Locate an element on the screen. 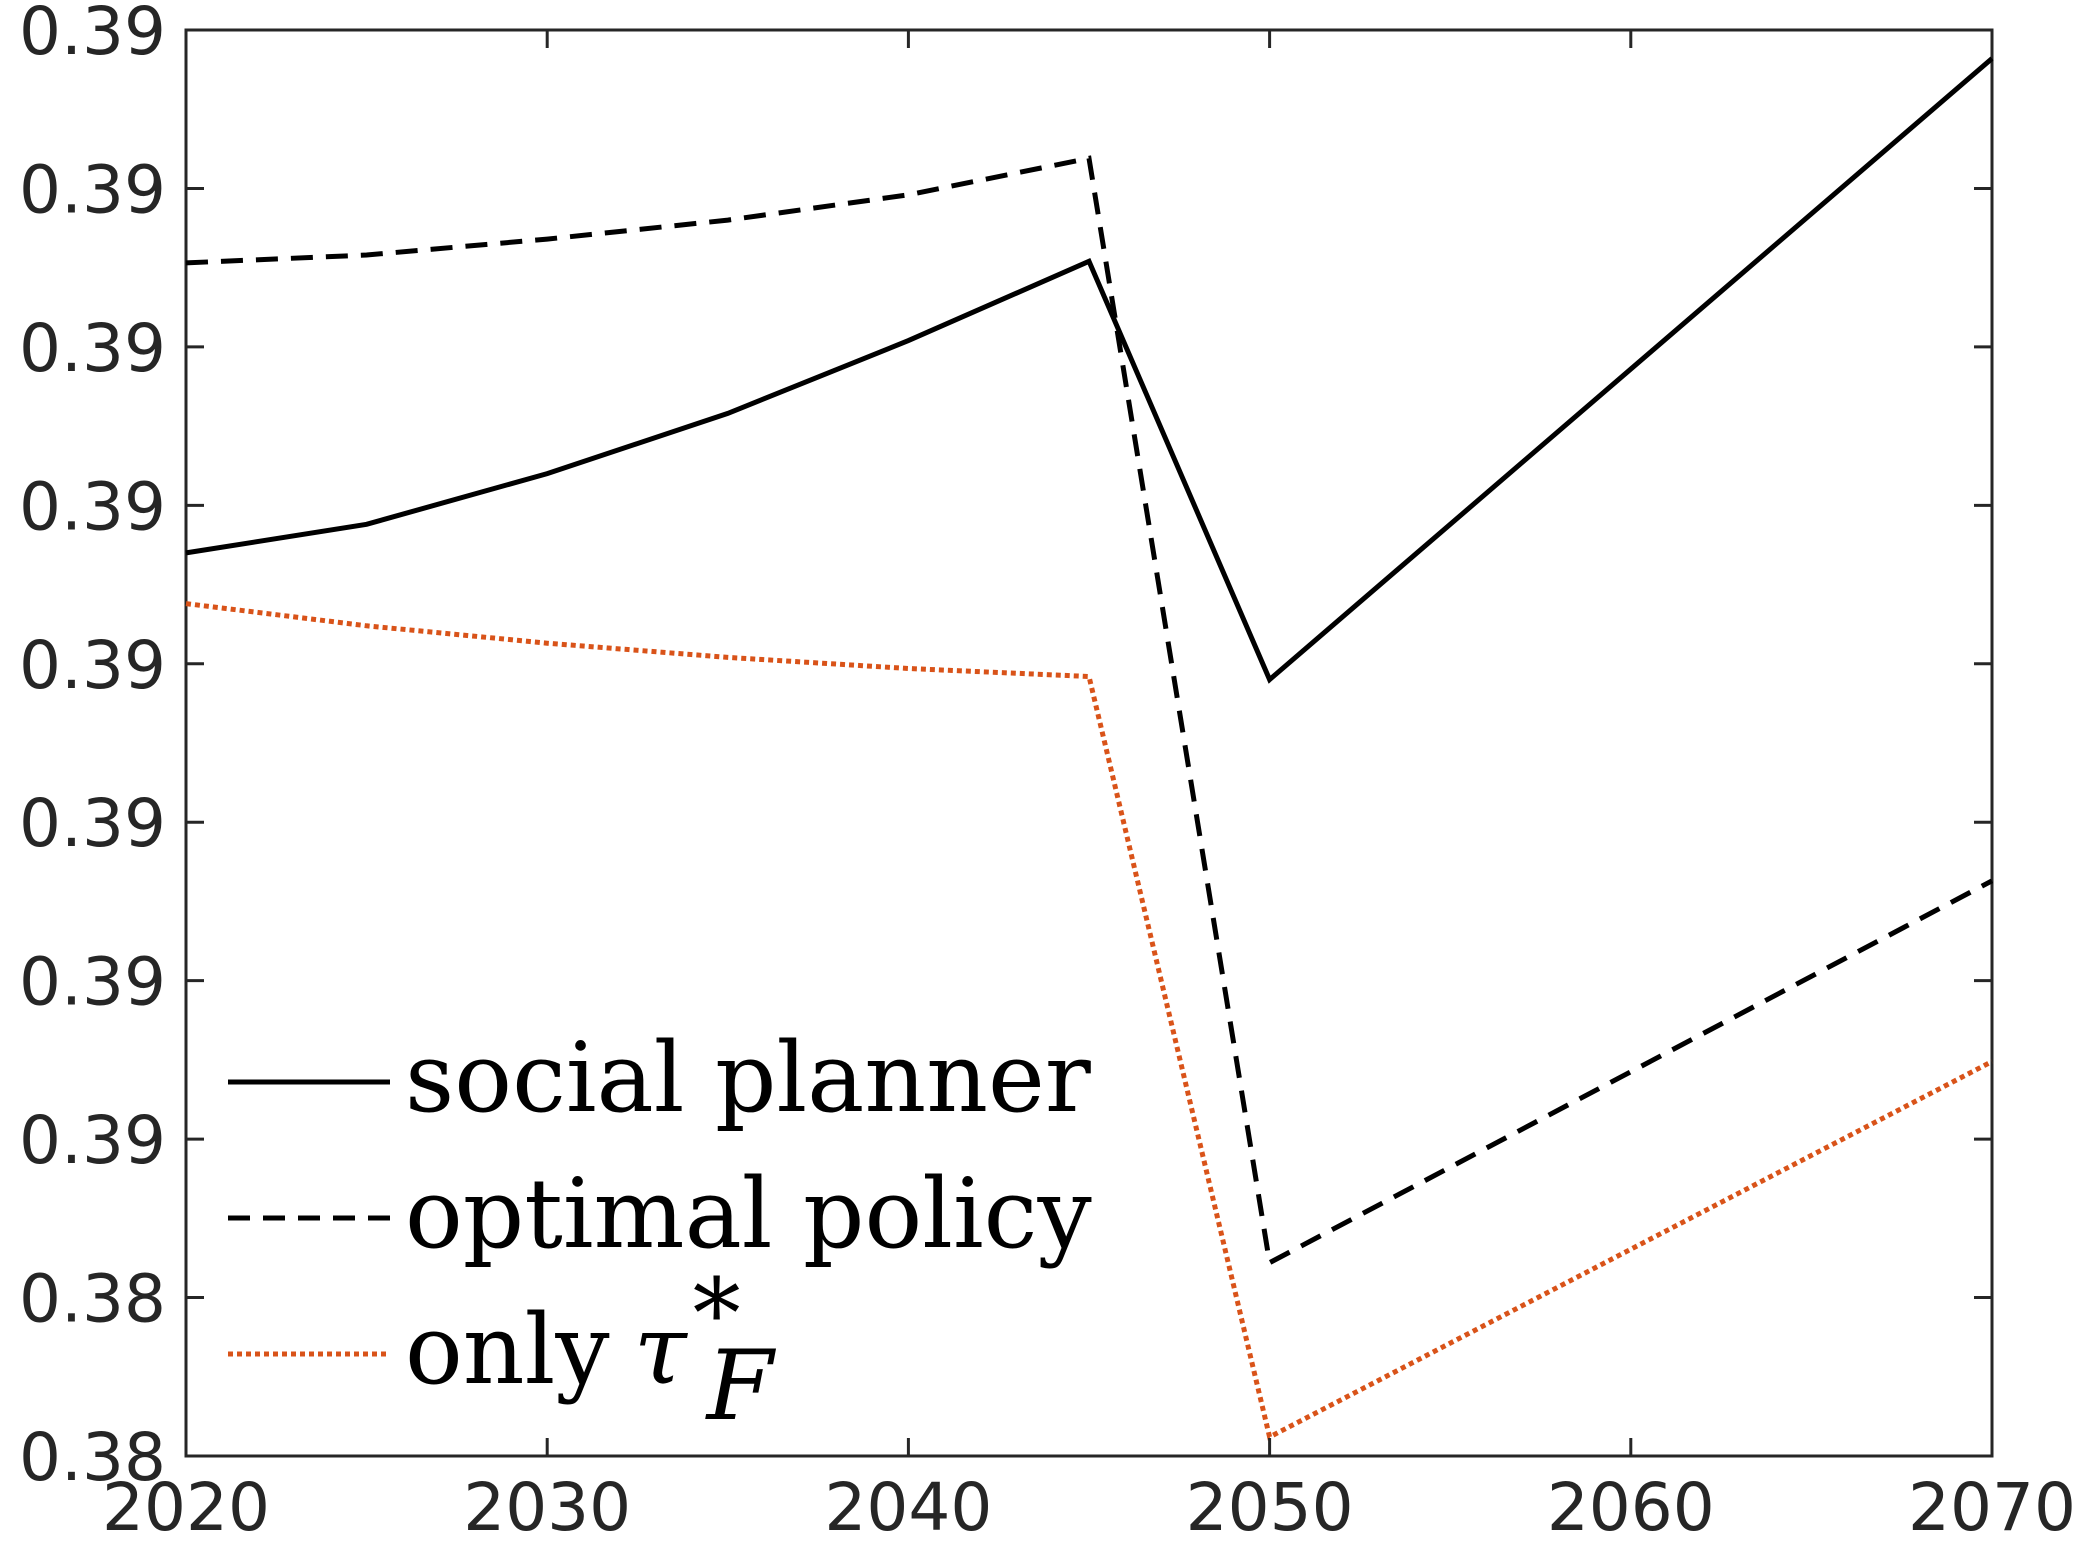 This screenshot has width=2082, height=1554. y-tick-label-7: 0.39 is located at coordinates (92, 348).